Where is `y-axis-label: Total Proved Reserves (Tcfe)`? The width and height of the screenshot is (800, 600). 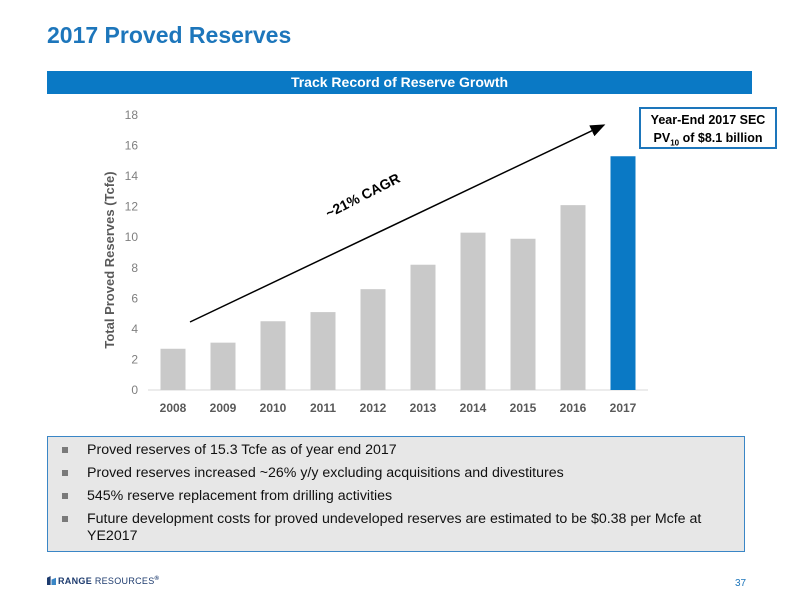
y-axis-label: Total Proved Reserves (Tcfe) is located at coordinates (109, 259).